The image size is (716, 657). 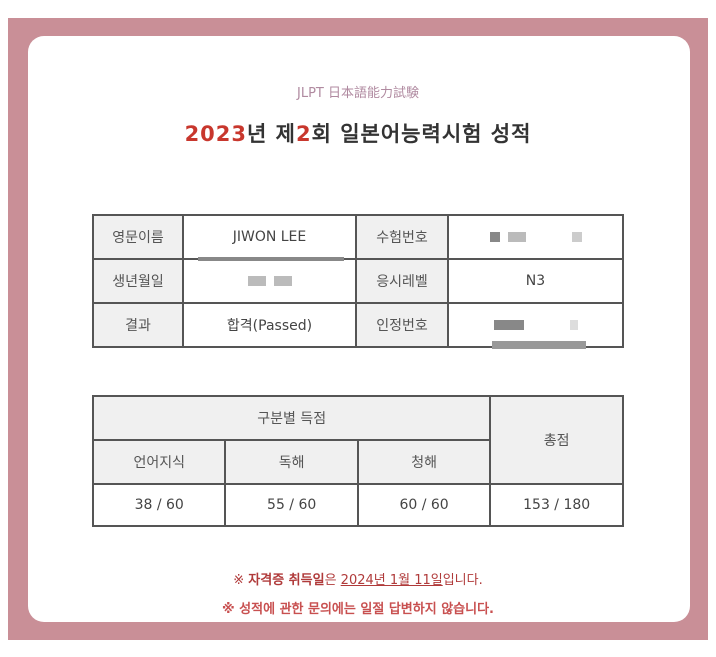 I want to click on col-language: 언어지식, so click(x=159, y=462).